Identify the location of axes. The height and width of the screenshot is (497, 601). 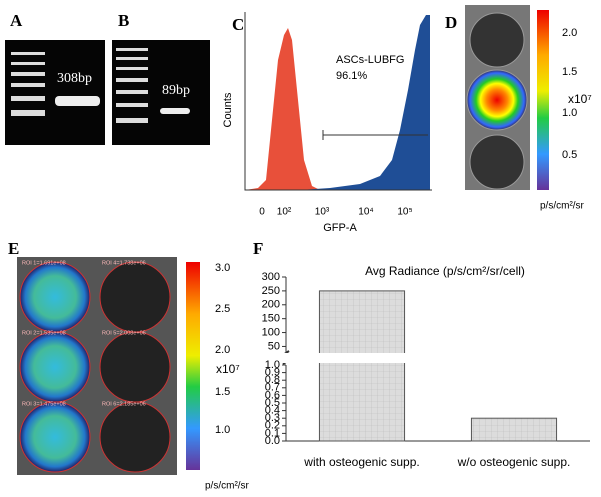
(338, 101).